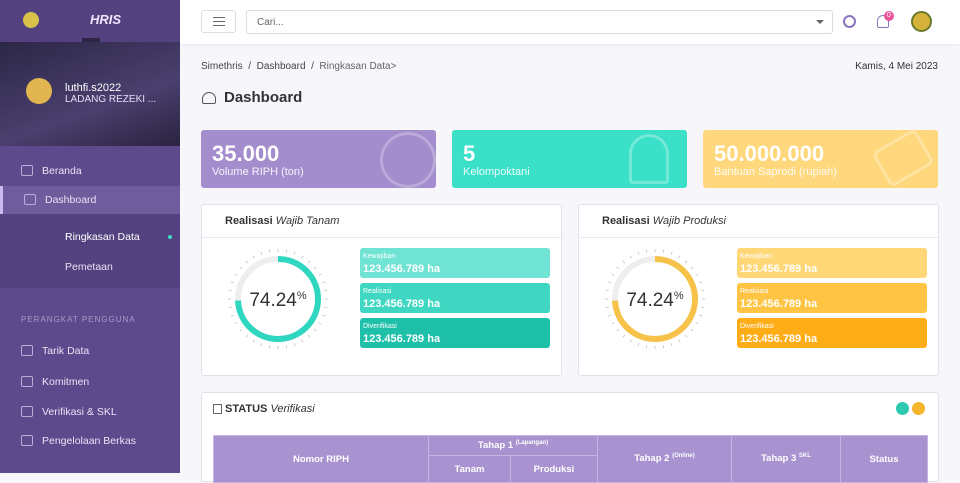 This screenshot has height=483, width=960. I want to click on menu-item: Verifikasi & SKL, so click(90, 412).